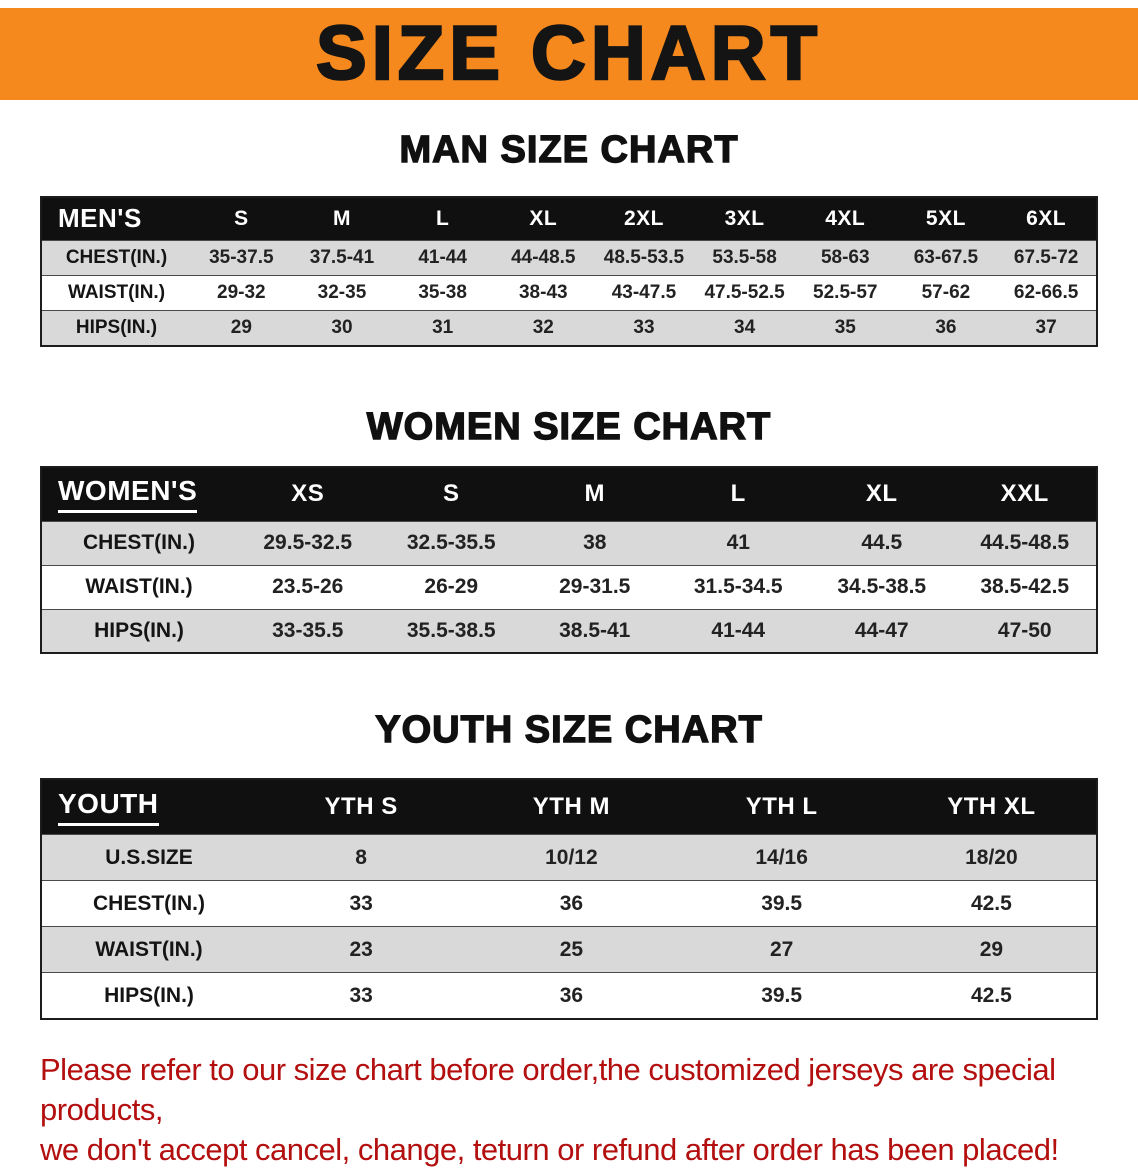 This screenshot has height=1170, width=1138. Describe the element at coordinates (451, 587) in the screenshot. I see `size-value-cell: 26-29` at that location.